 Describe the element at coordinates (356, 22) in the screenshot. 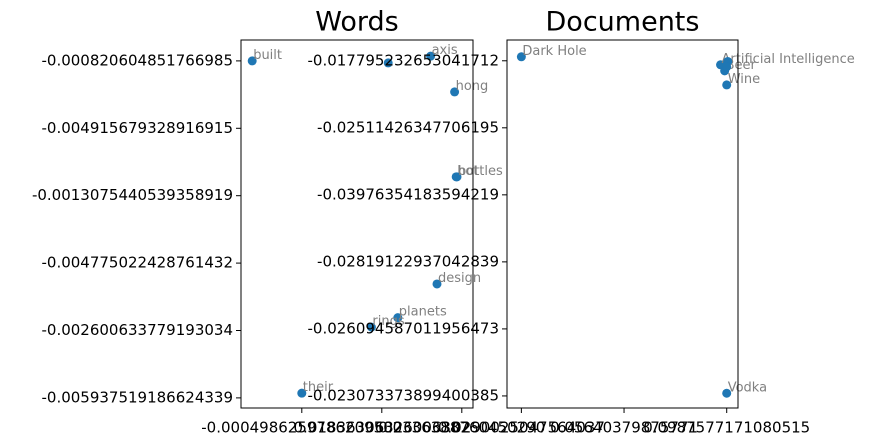

I see `chart-title: Words` at that location.